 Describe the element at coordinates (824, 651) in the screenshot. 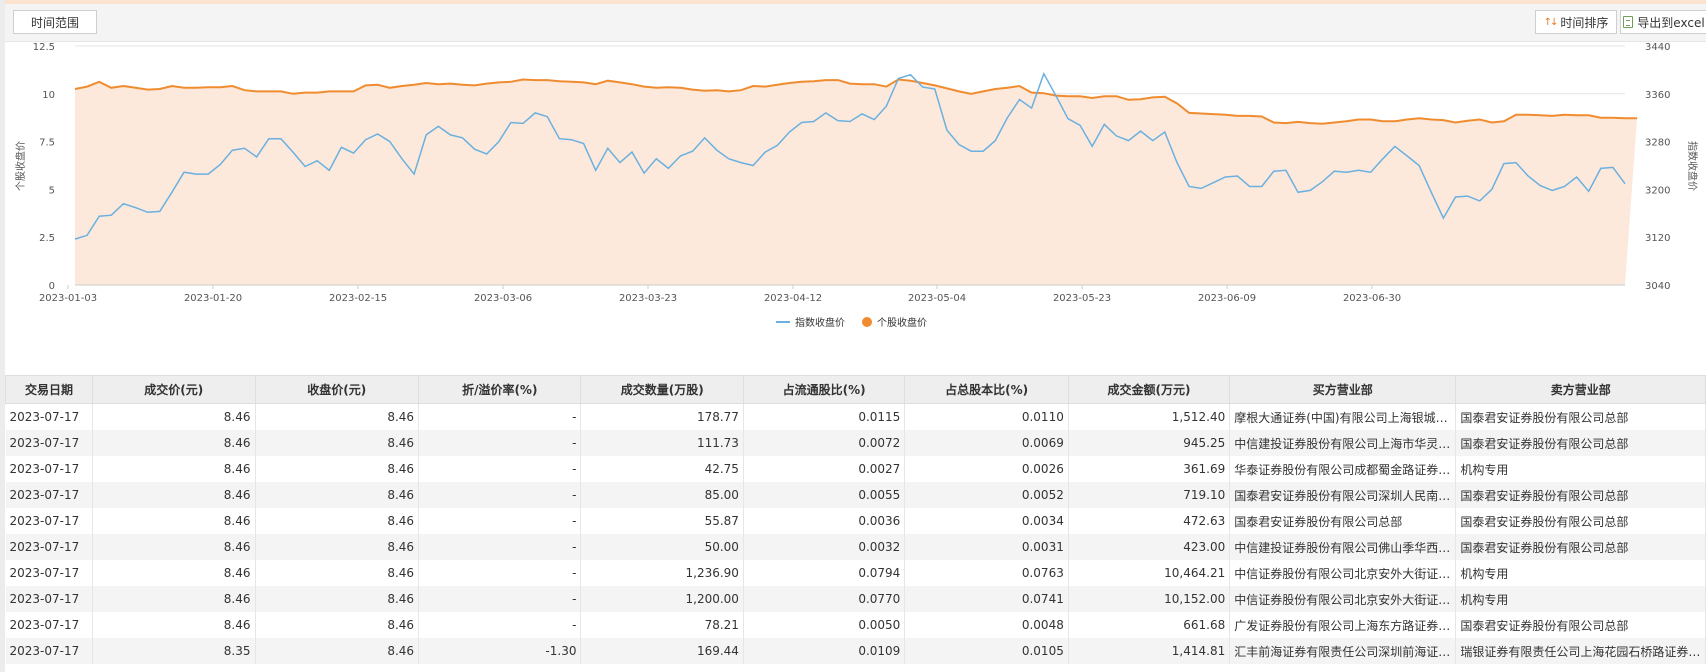

I see `value-cell: 0.0109` at that location.